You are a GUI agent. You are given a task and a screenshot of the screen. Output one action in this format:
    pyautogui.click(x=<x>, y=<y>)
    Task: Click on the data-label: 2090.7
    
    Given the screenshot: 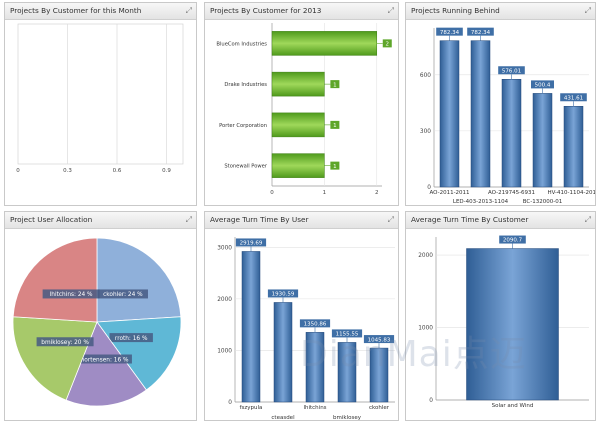 What is the action you would take?
    pyautogui.click(x=513, y=241)
    